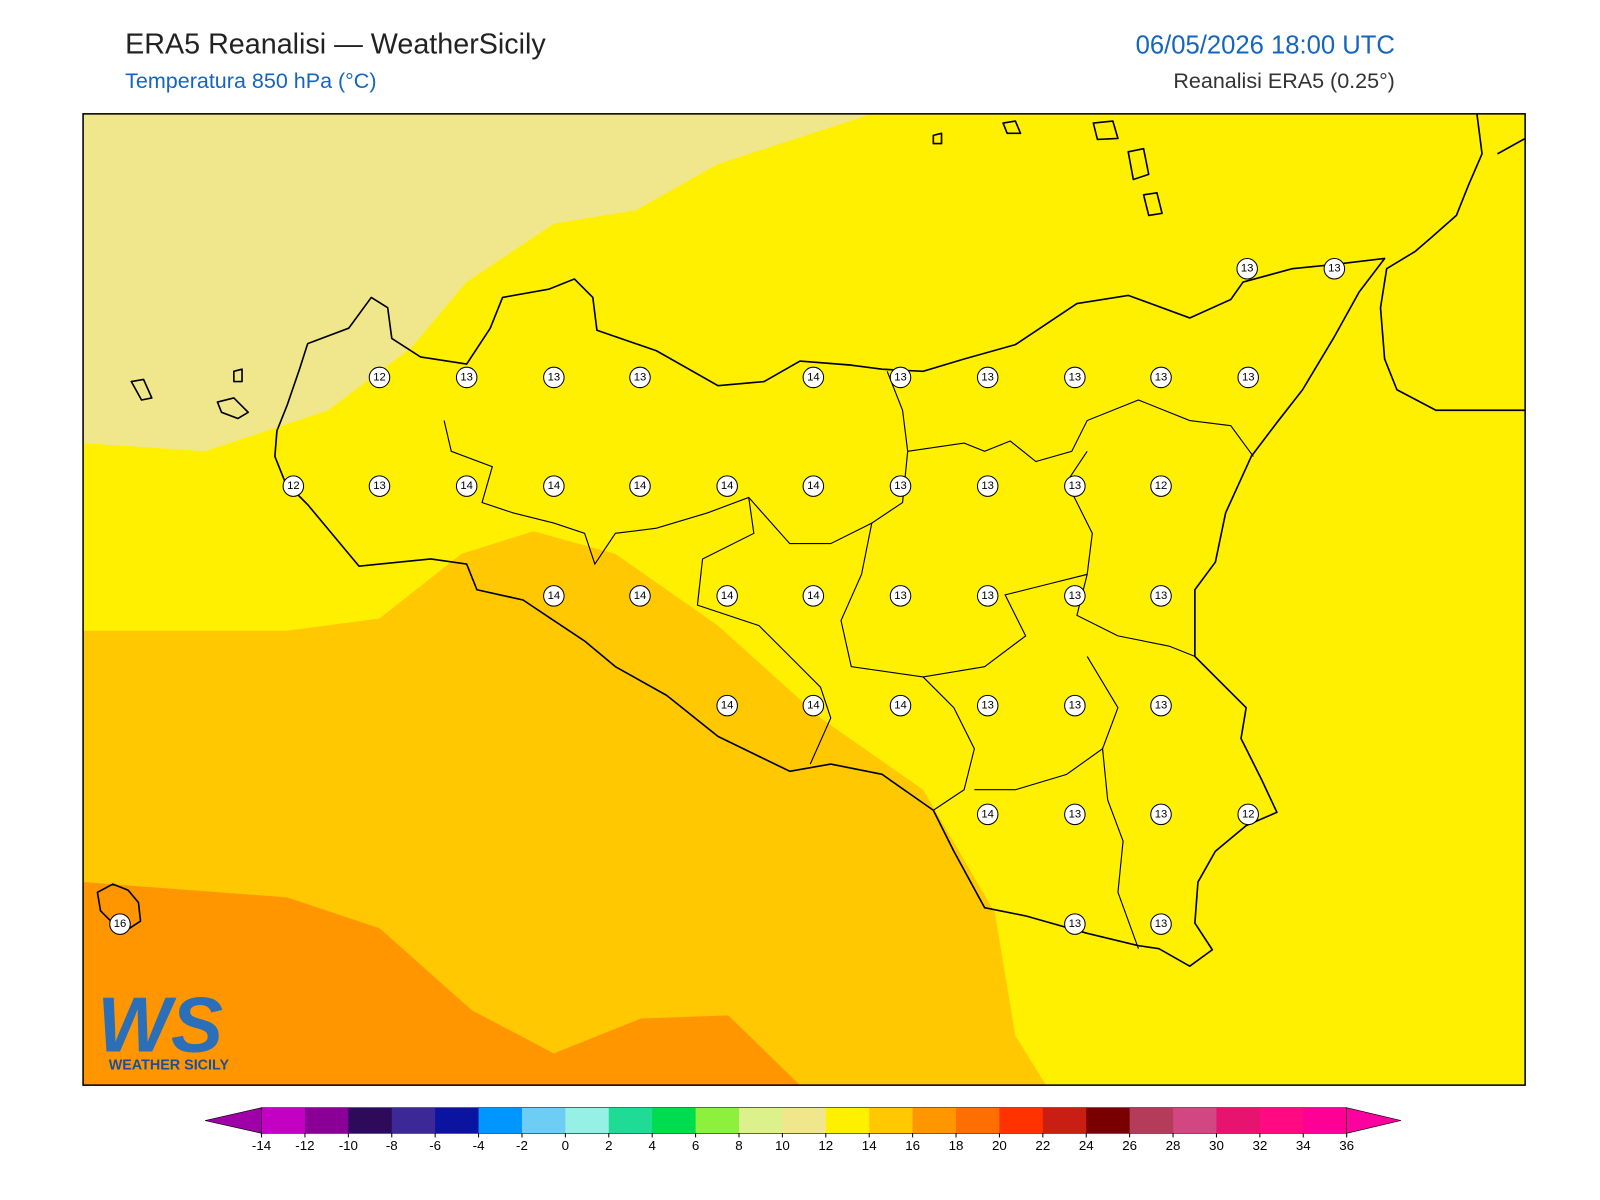 The height and width of the screenshot is (1200, 1600). What do you see at coordinates (695, 1145) in the screenshot?
I see `colorbar-label: 6` at bounding box center [695, 1145].